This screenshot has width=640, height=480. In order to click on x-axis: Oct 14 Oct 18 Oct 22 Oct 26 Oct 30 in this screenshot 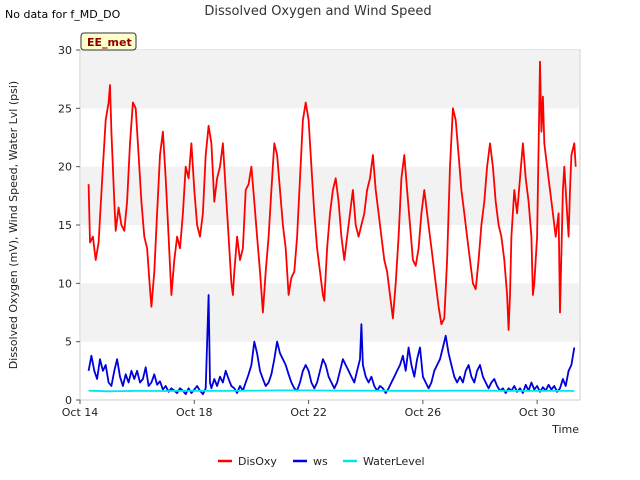, I will do `click(309, 409)`.